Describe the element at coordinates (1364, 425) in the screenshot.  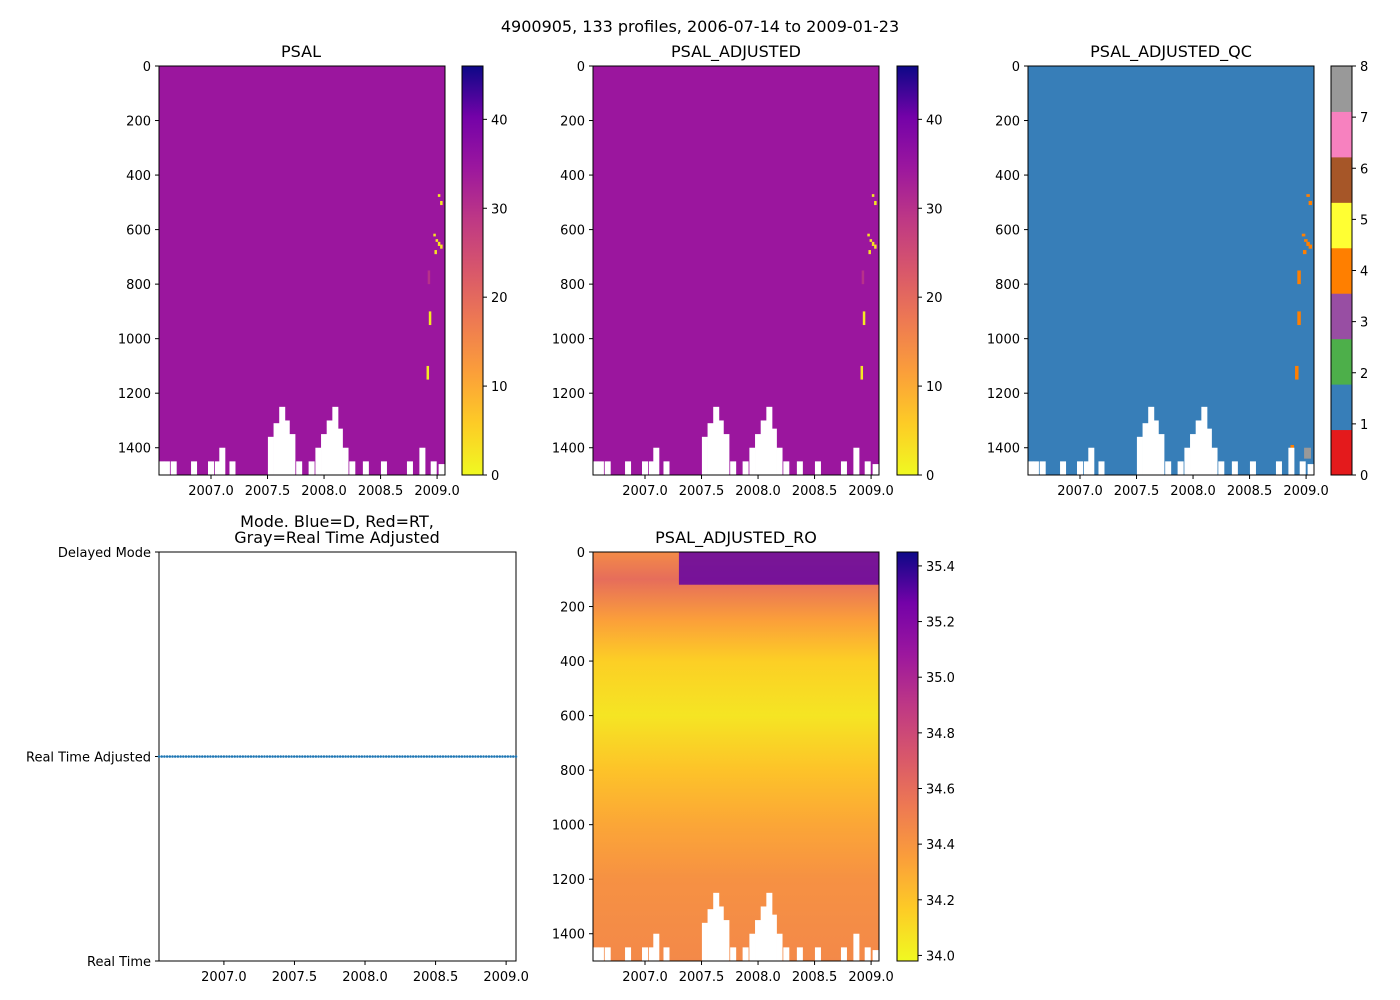
I see `colorbar-tick-label: 1` at that location.